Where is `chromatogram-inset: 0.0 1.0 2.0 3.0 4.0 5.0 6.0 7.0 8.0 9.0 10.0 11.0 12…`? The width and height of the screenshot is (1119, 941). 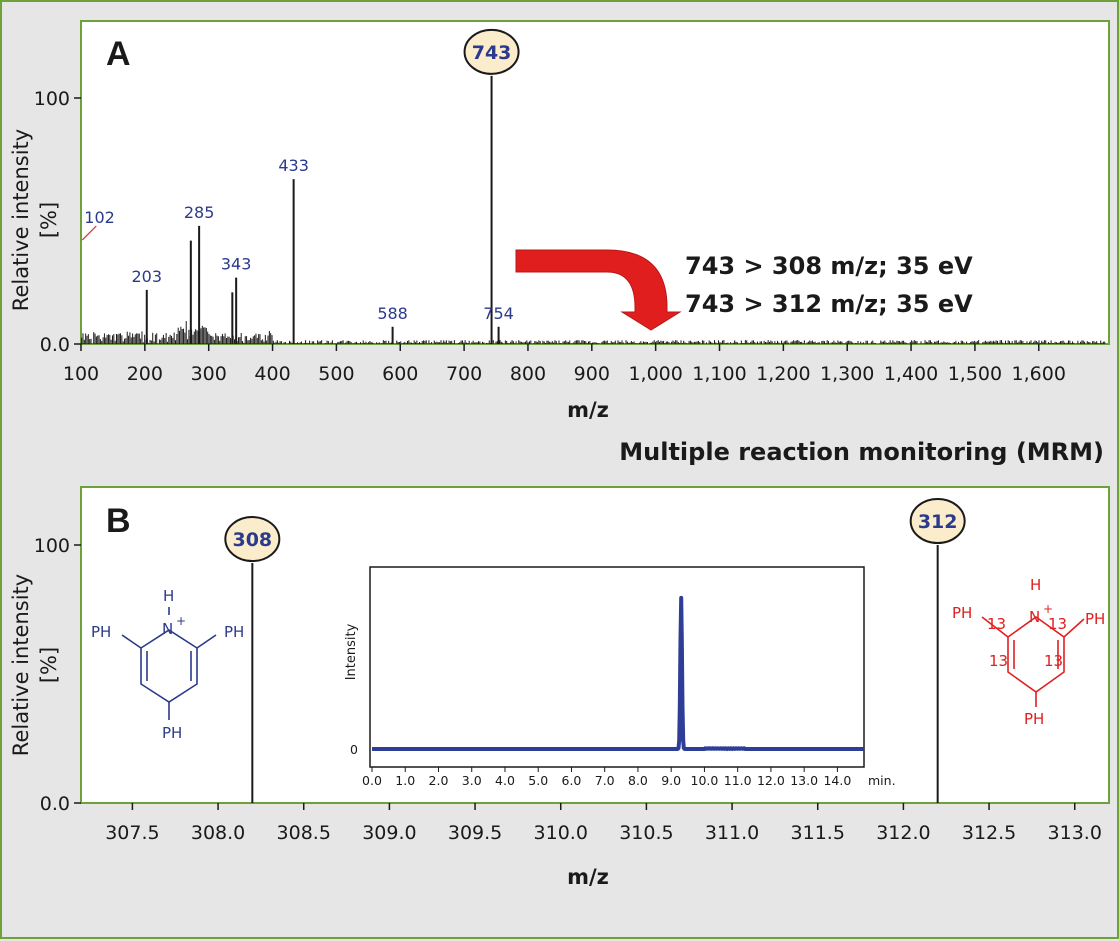 chromatogram-inset: 0.0 1.0 2.0 3.0 4.0 5.0 6.0 7.0 8.0 9.0 10.0 11.0 12… is located at coordinates (623, 691).